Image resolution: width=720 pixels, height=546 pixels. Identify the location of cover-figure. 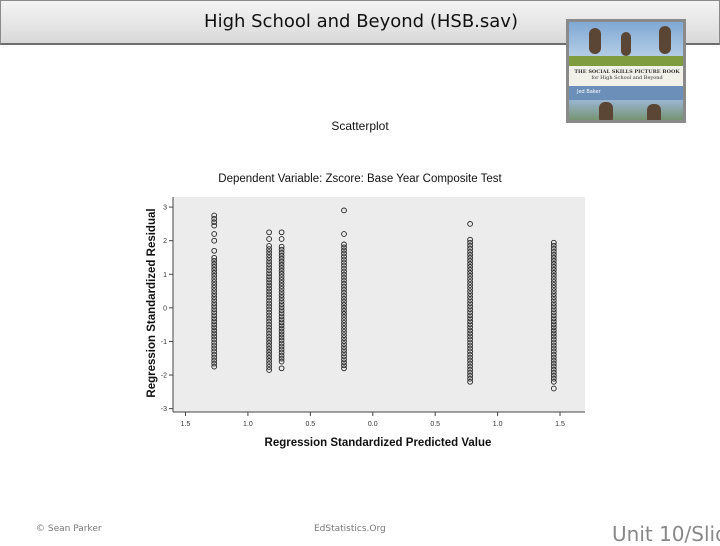
(626, 44).